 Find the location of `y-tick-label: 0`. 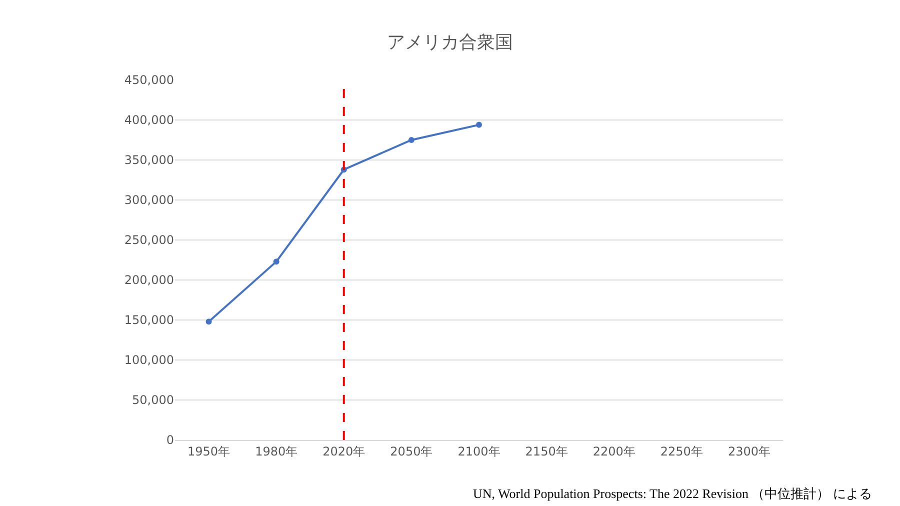

y-tick-label: 0 is located at coordinates (170, 440).